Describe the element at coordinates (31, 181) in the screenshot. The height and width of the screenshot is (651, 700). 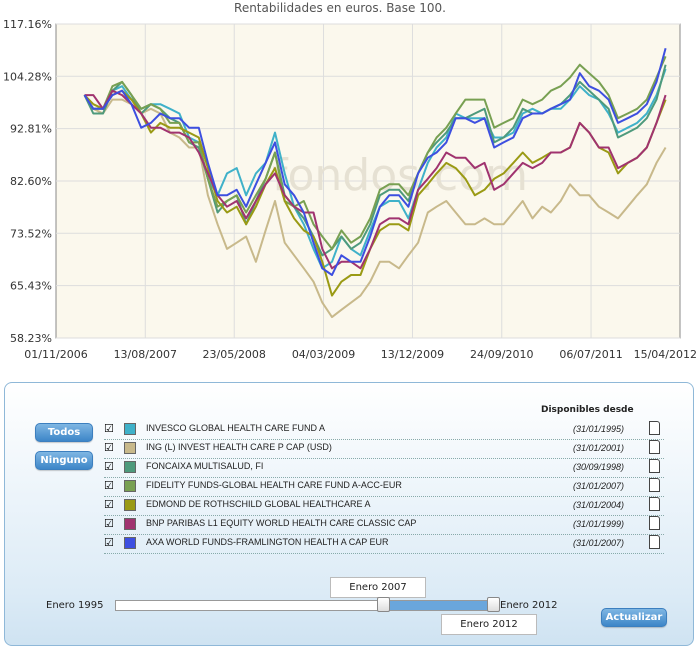
I see `y-tick-label: 82.60%` at that location.